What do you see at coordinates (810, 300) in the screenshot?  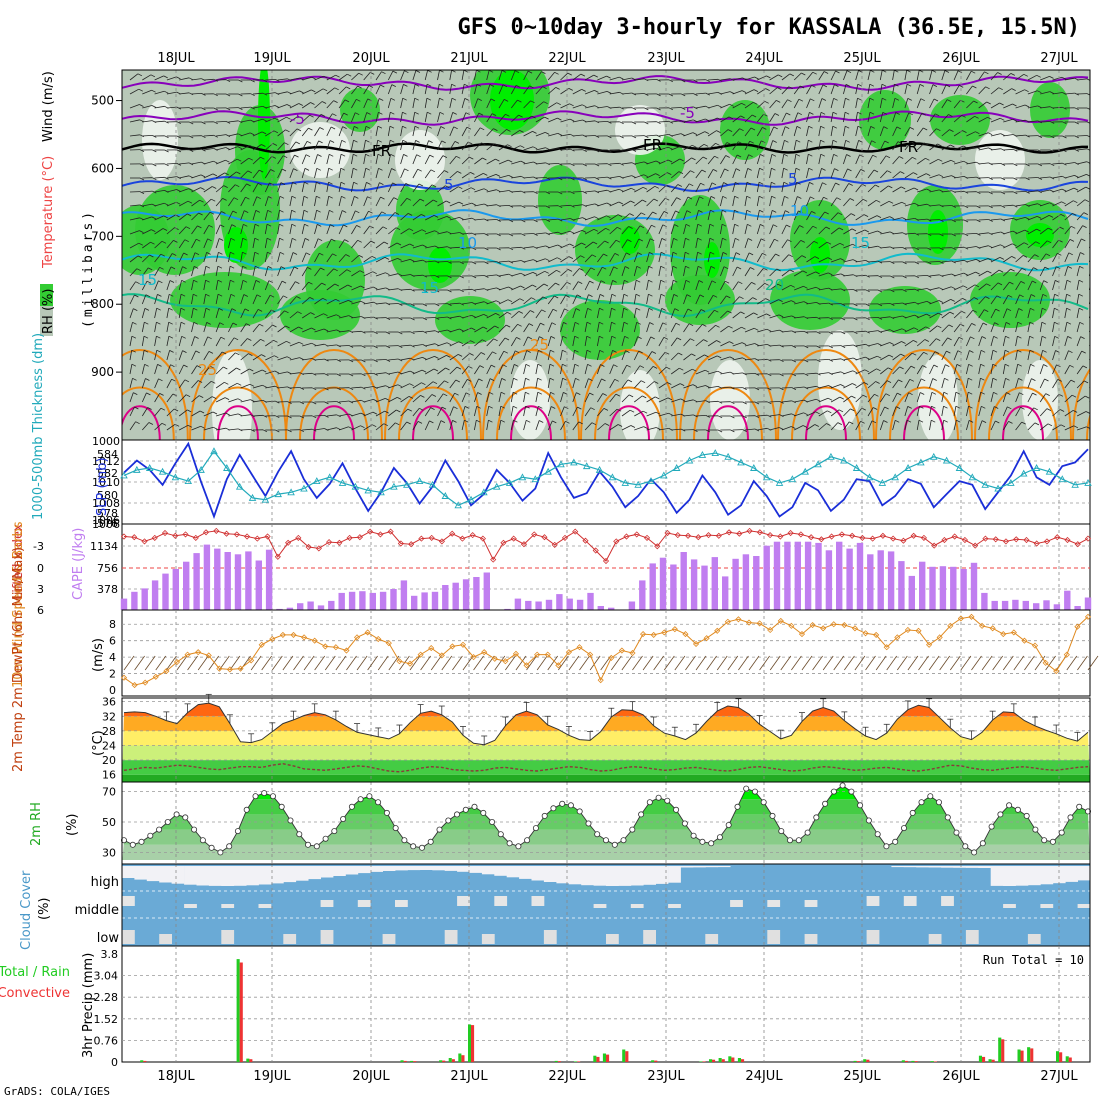 I see `rh-high-area` at bounding box center [810, 300].